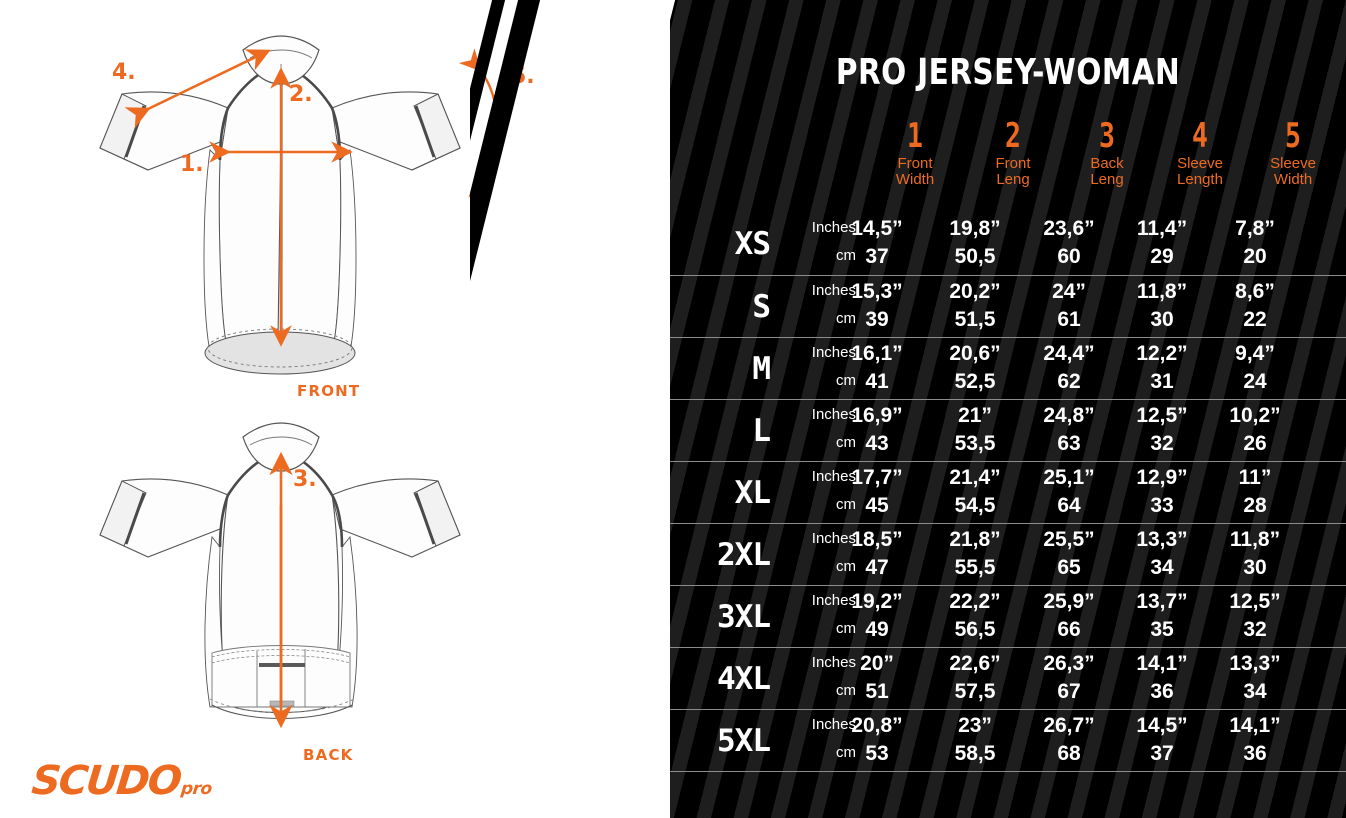 This screenshot has width=1346, height=818. Describe the element at coordinates (1255, 228) in the screenshot. I see `cell-inches-XS-5: 7,8”` at that location.